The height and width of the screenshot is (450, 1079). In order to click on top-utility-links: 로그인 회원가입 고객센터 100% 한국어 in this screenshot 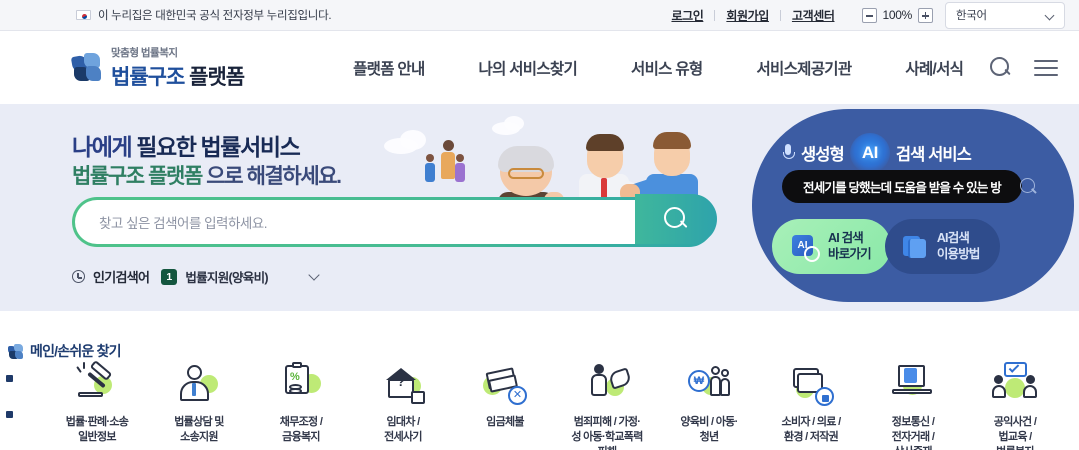, I will do `click(862, 15)`.